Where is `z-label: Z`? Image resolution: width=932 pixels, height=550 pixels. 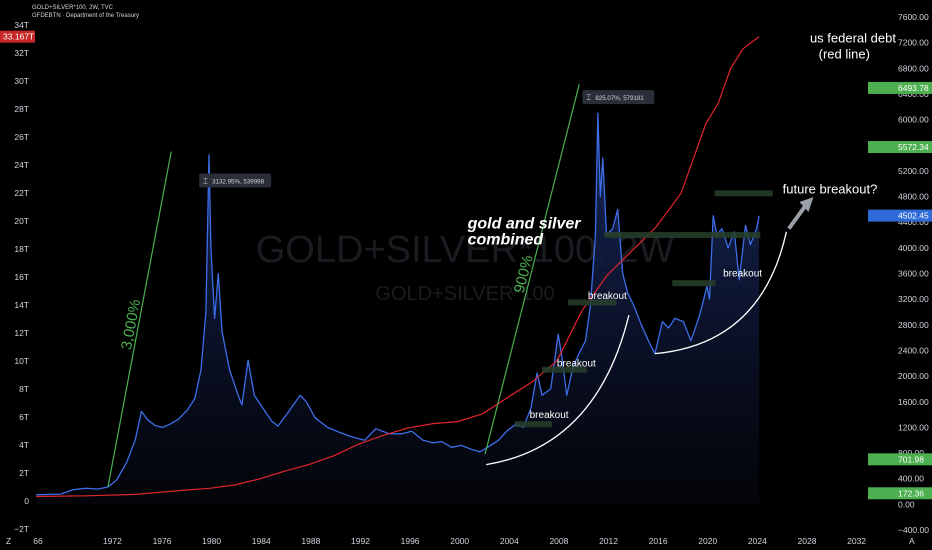 z-label: Z is located at coordinates (8, 541).